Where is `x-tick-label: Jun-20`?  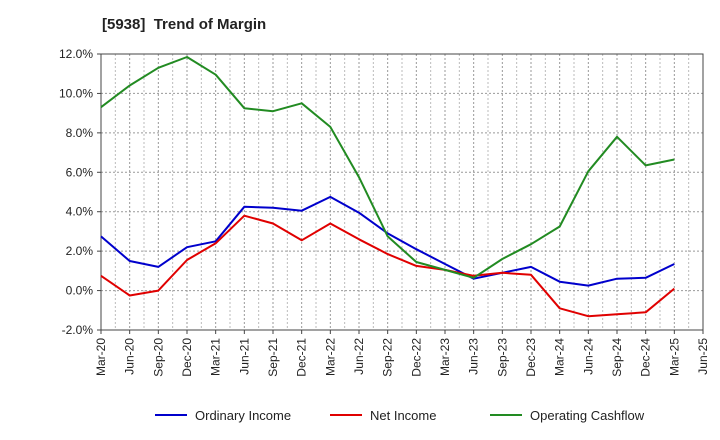
x-tick-label: Jun-20 is located at coordinates (130, 356).